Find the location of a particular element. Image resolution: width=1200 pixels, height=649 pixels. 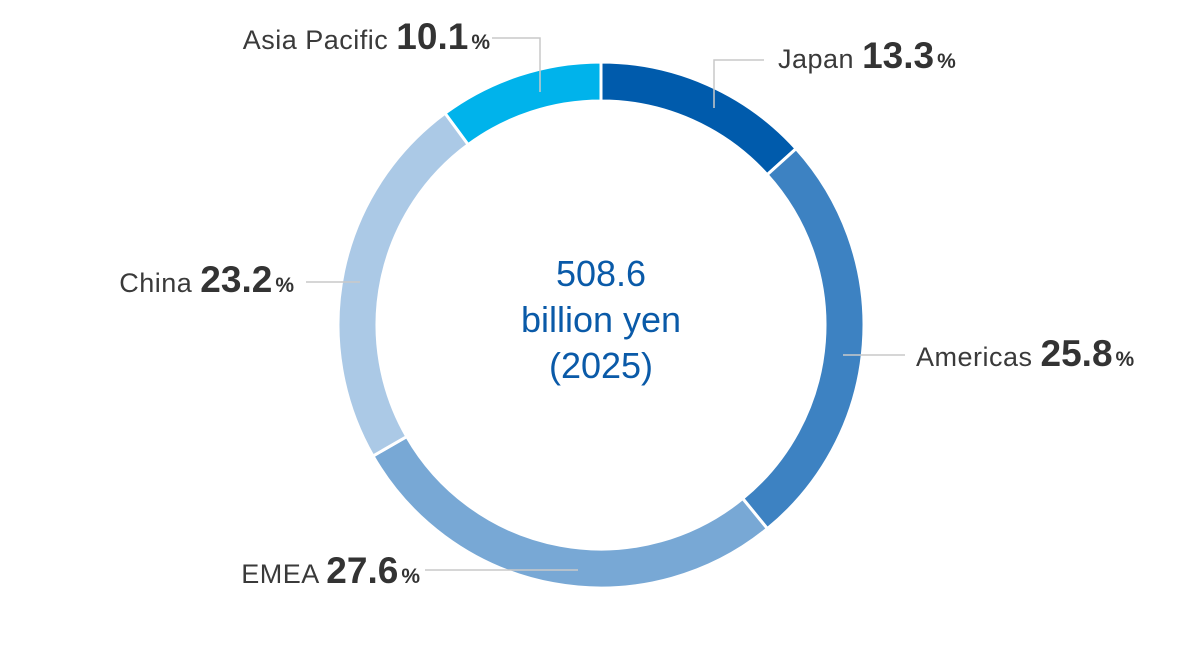

label-unit-japan: % is located at coordinates (946, 61).